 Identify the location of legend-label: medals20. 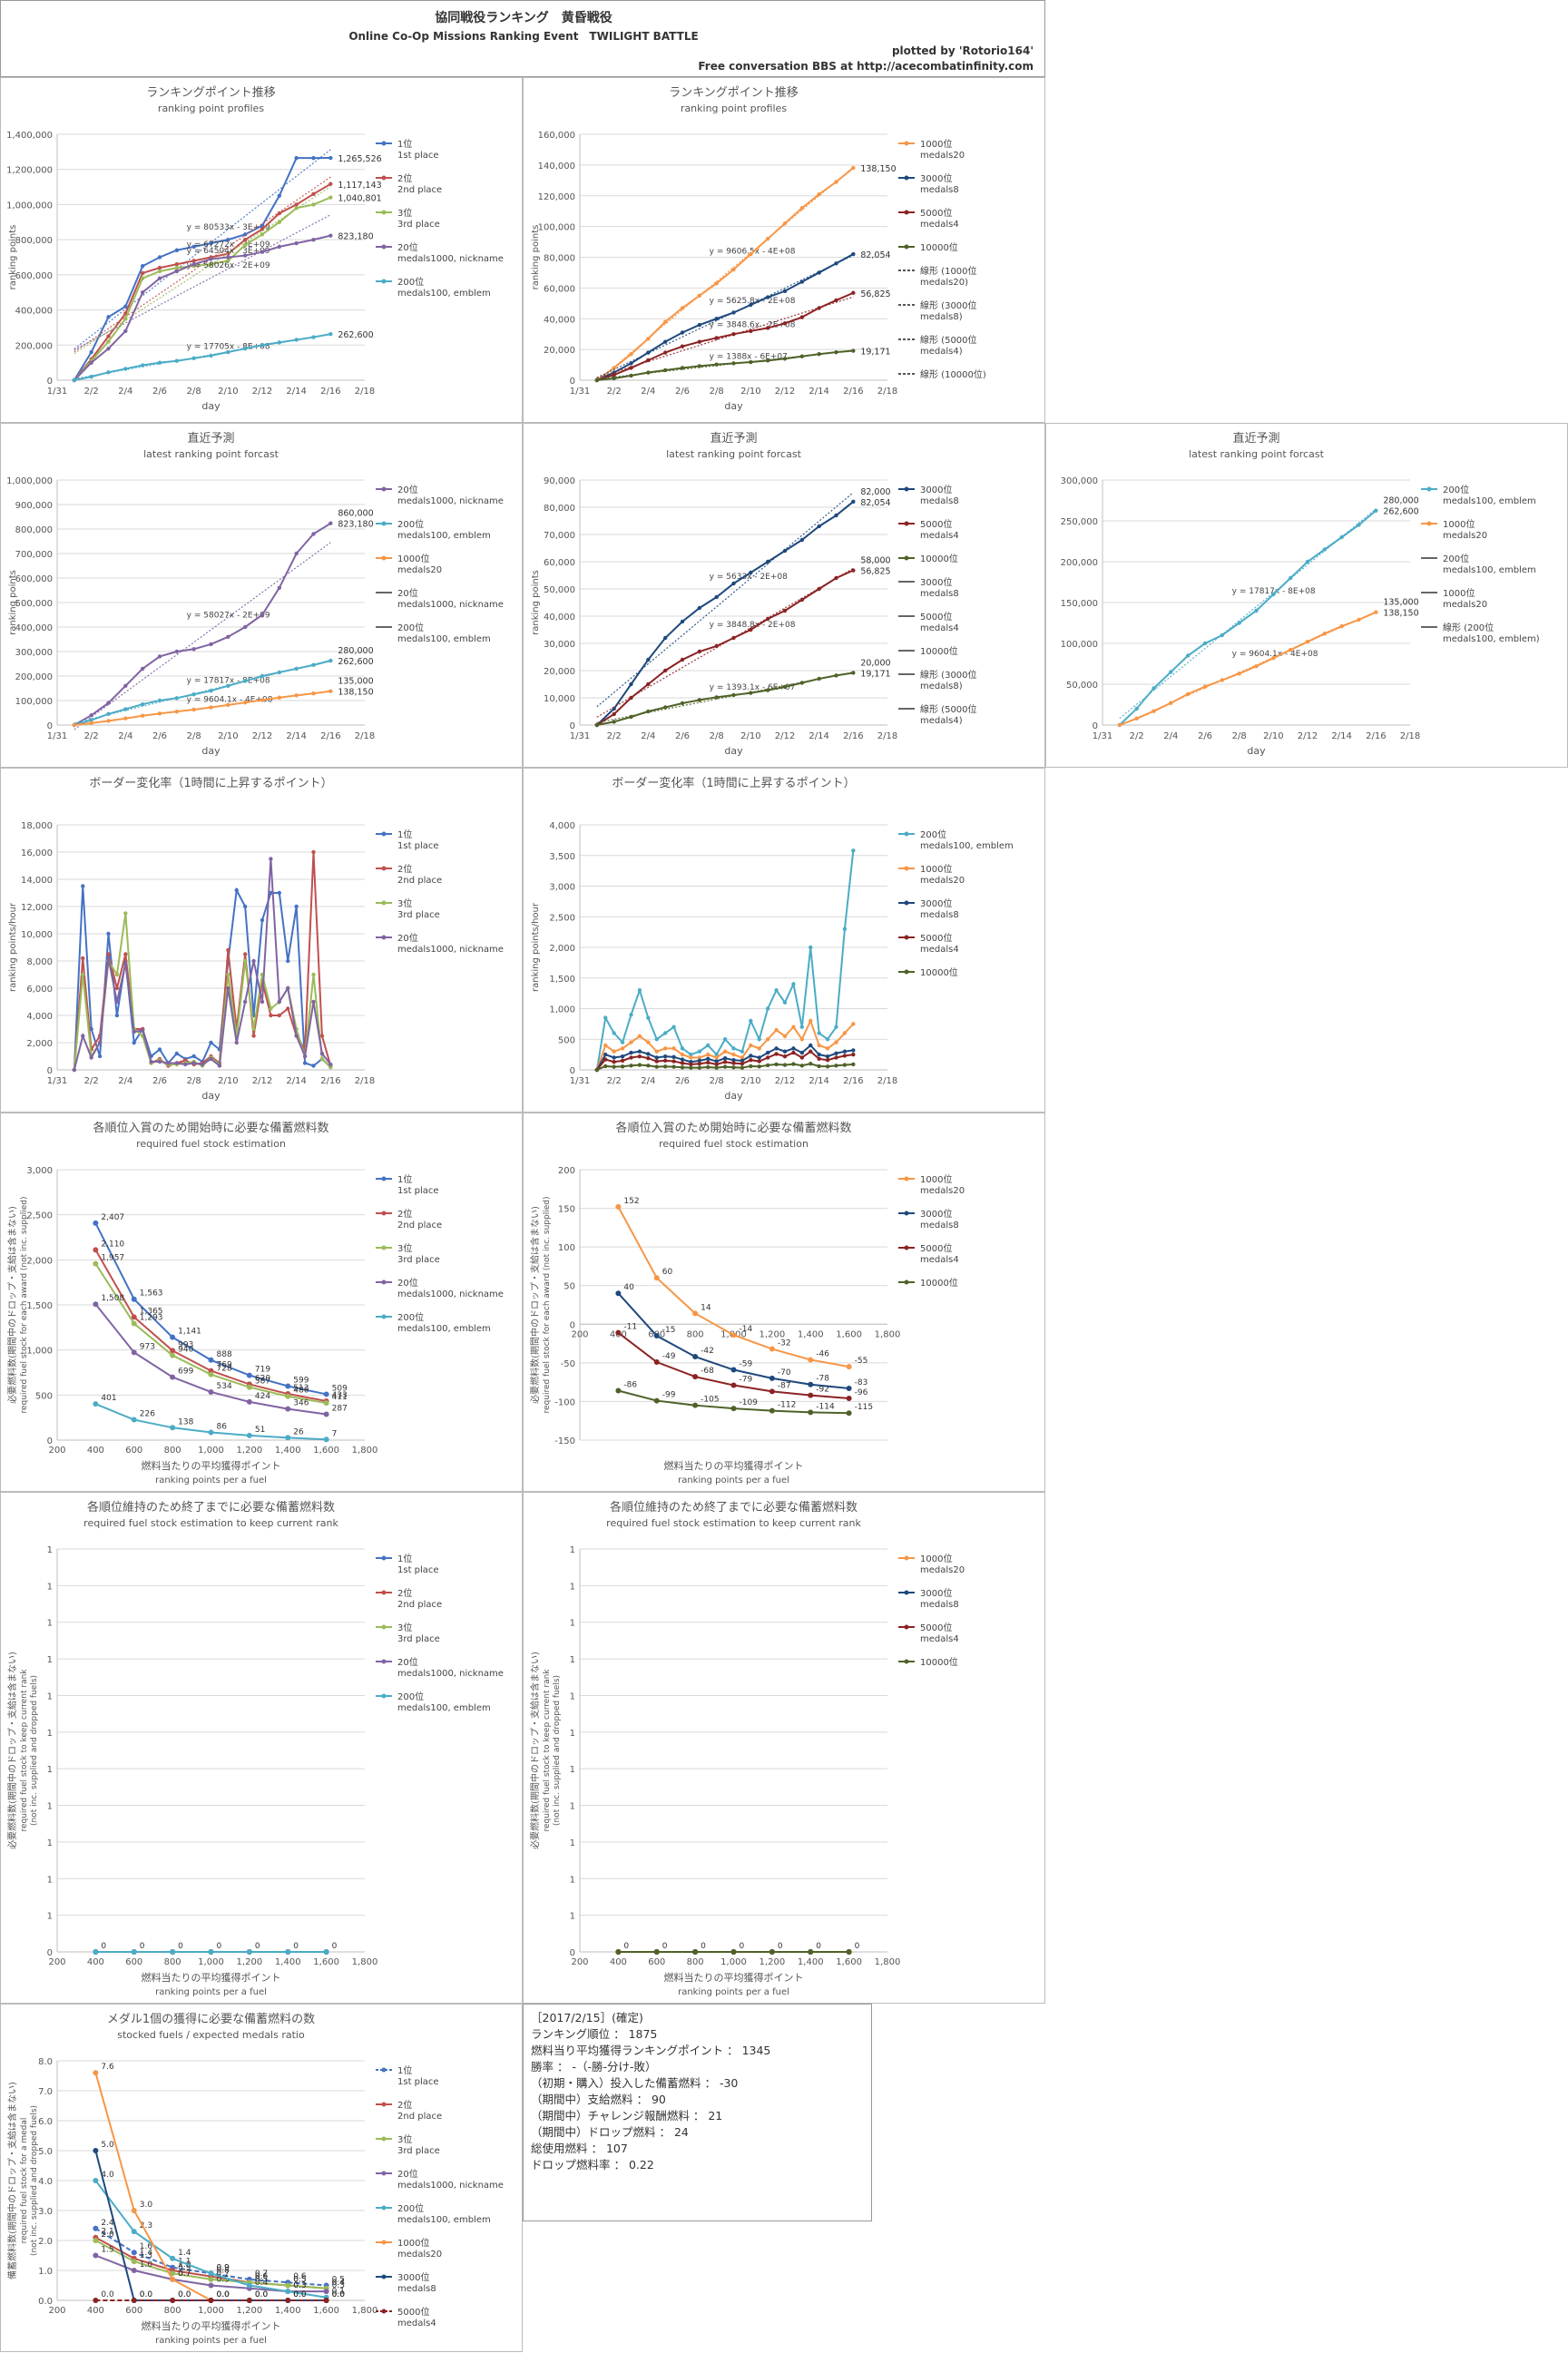
(942, 1191).